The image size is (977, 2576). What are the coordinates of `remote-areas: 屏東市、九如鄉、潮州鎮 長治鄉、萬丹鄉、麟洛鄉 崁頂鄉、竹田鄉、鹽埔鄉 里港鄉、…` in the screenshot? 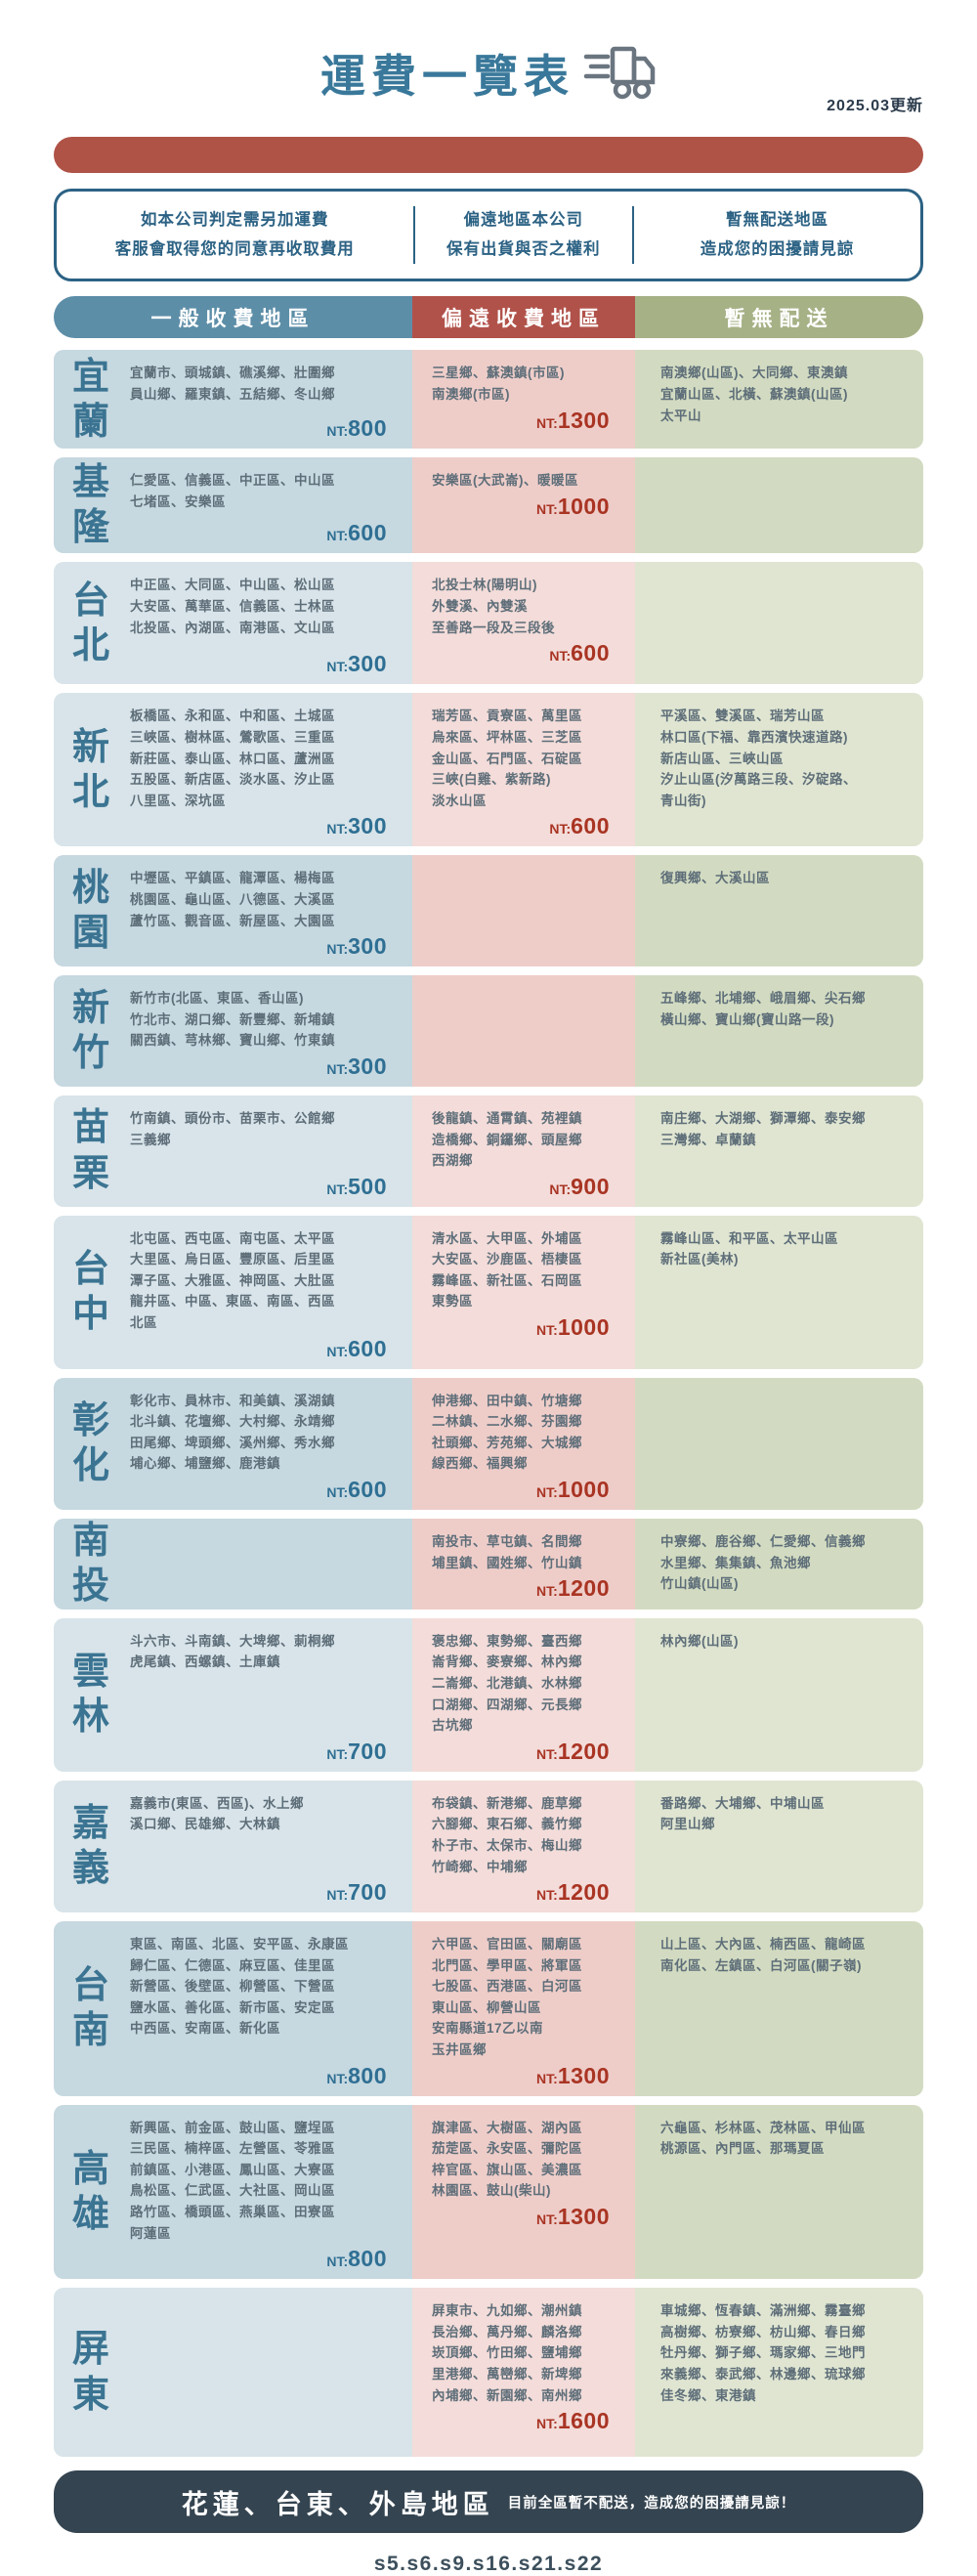 It's located at (507, 2353).